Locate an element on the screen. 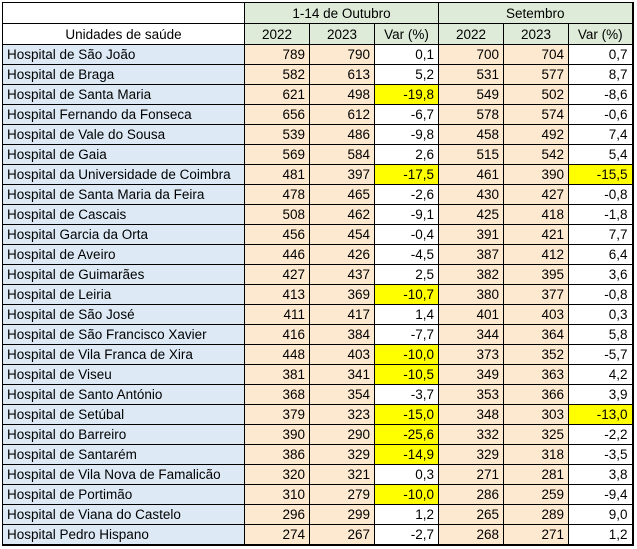 The width and height of the screenshot is (637, 549). value-cell: 323 is located at coordinates (342, 414).